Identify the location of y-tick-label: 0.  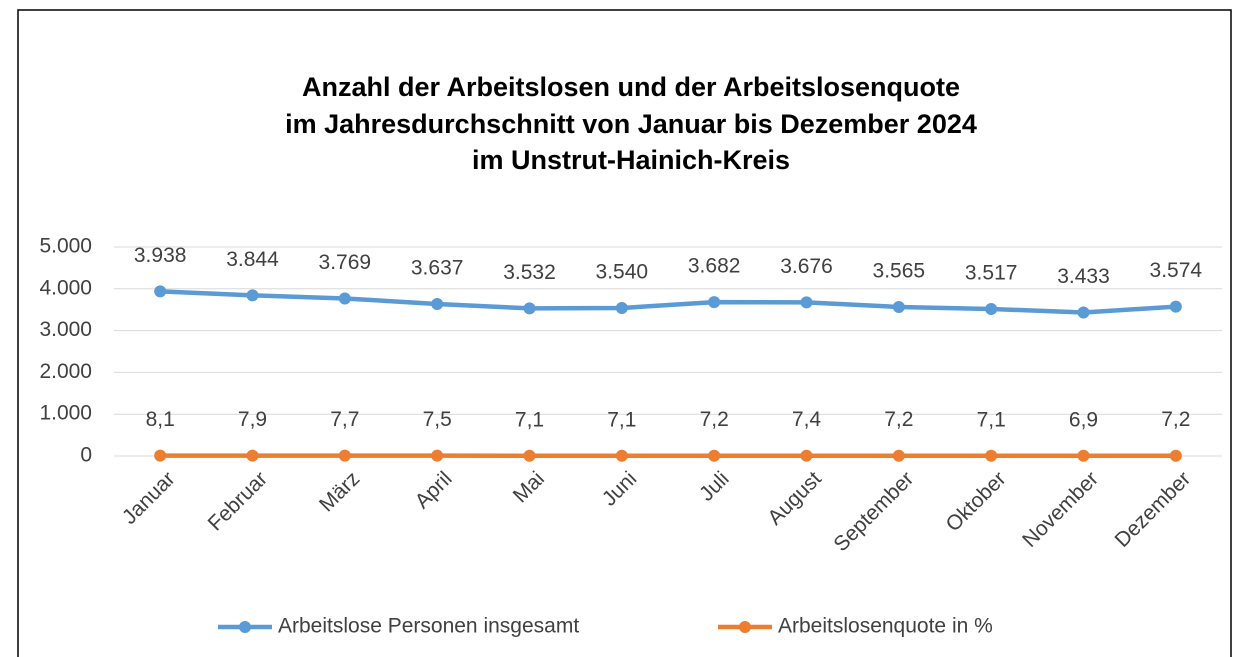
(86, 455).